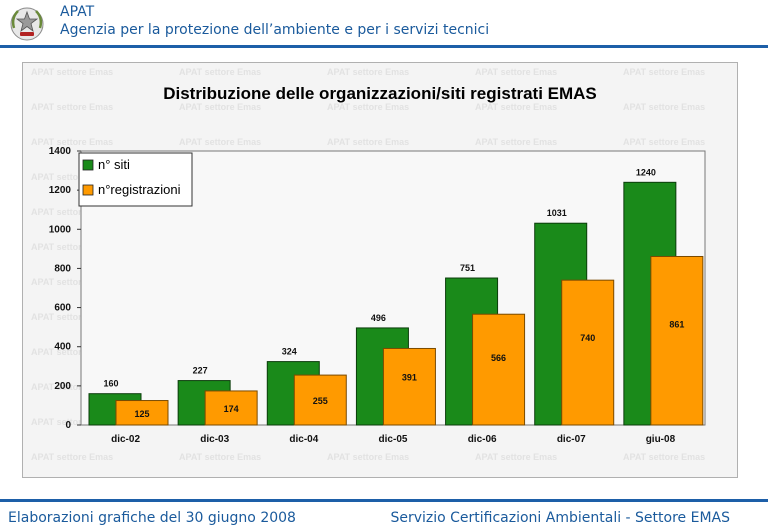  I want to click on x-tick-label: dic-05, so click(393, 439).